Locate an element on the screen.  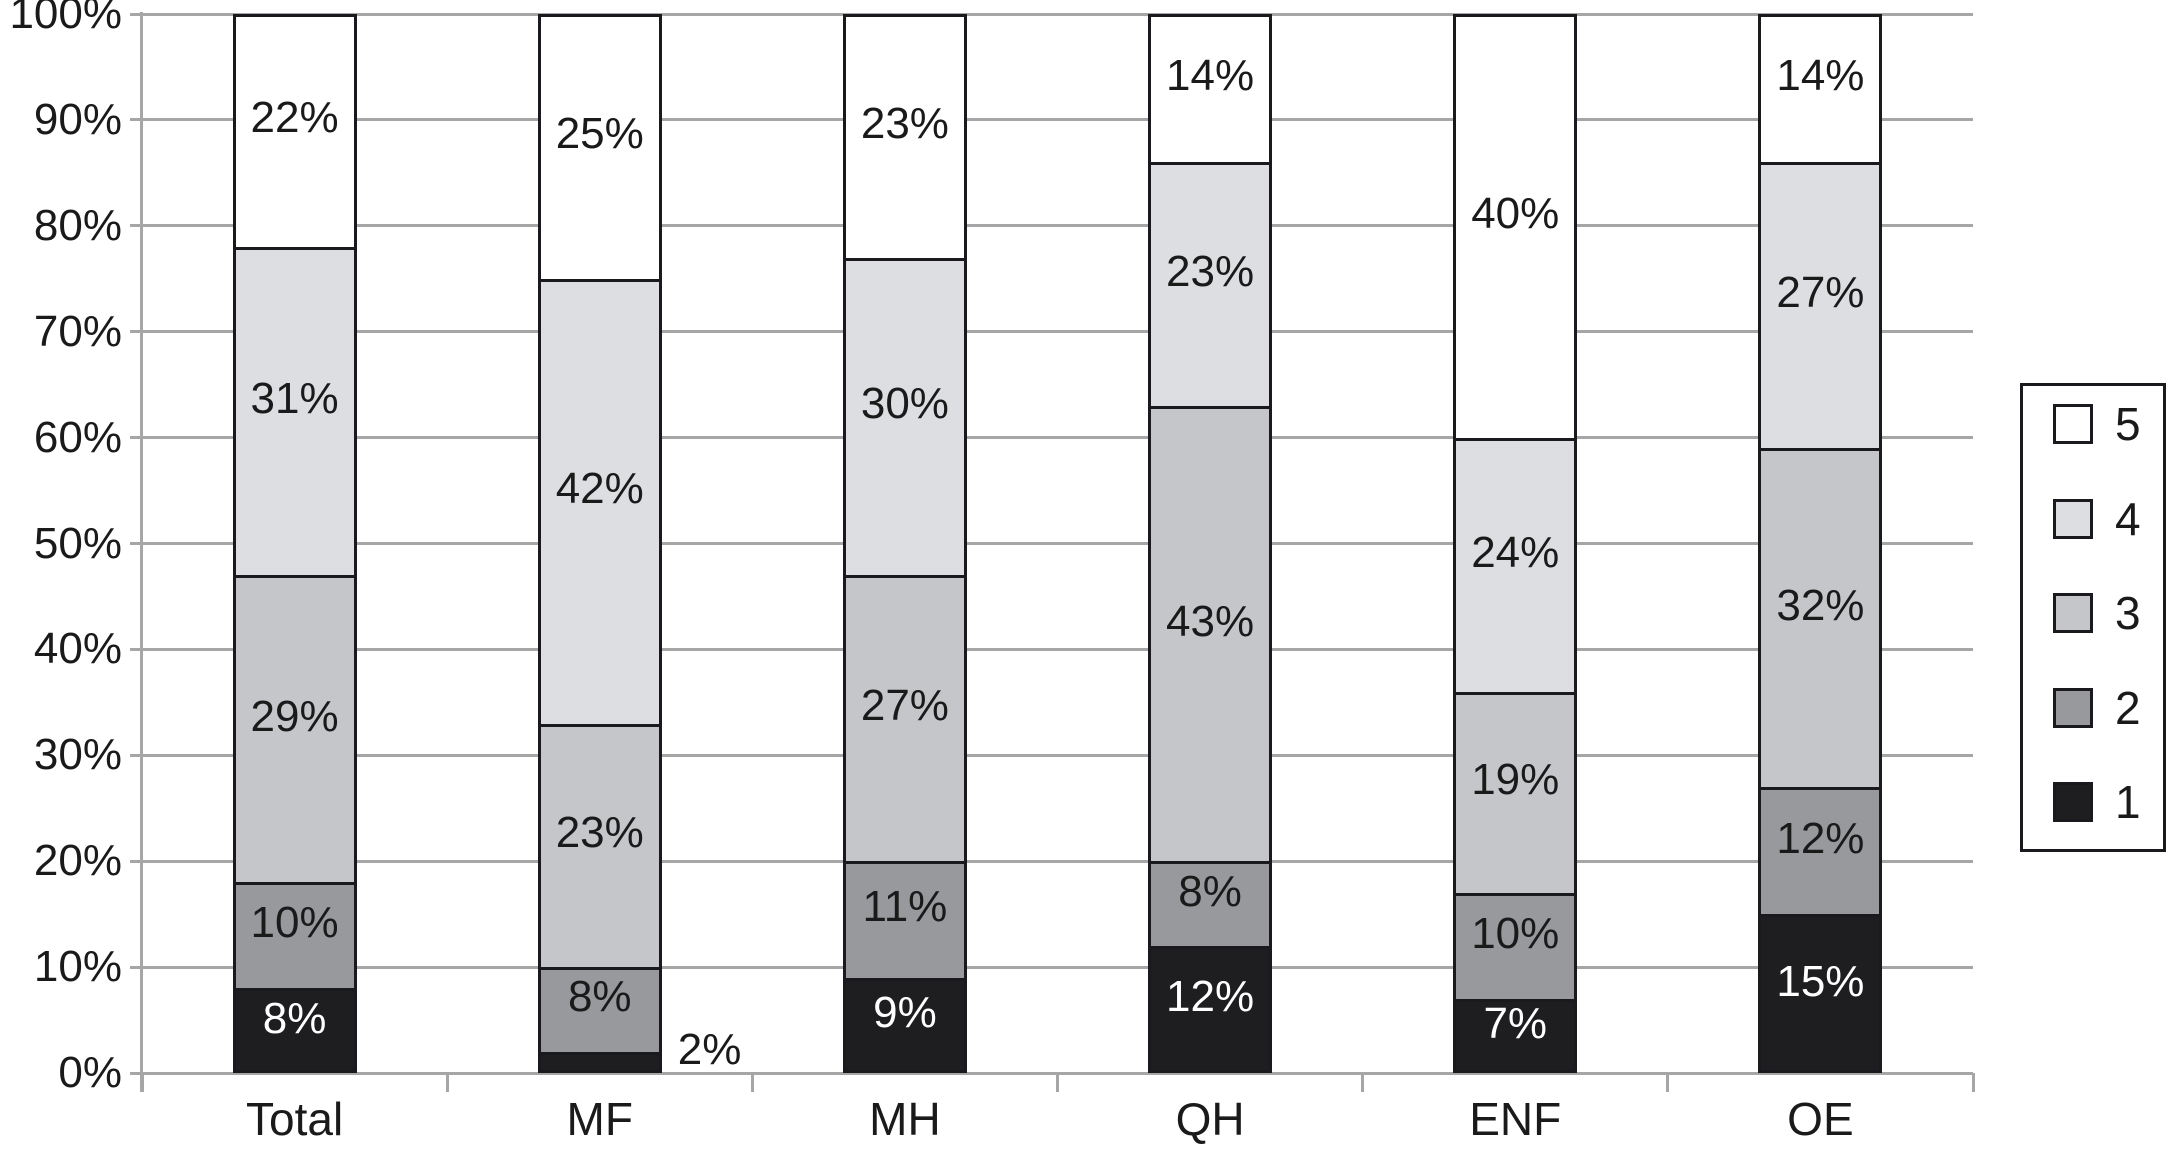
segment-label: 40% is located at coordinates (1515, 213).